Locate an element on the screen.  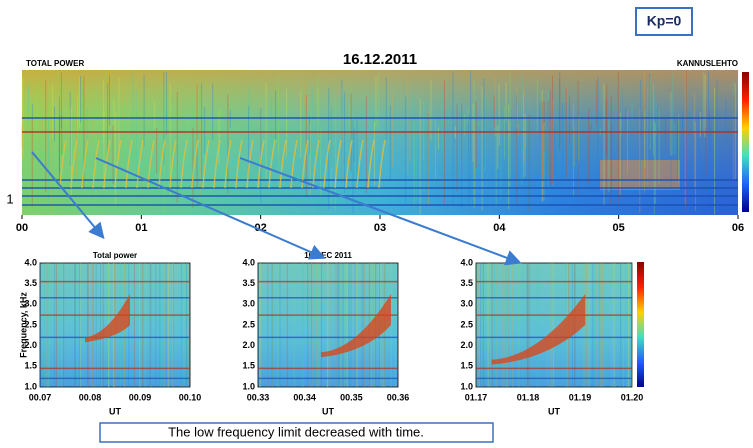
x-tick-label: 00.10 is located at coordinates (190, 397).